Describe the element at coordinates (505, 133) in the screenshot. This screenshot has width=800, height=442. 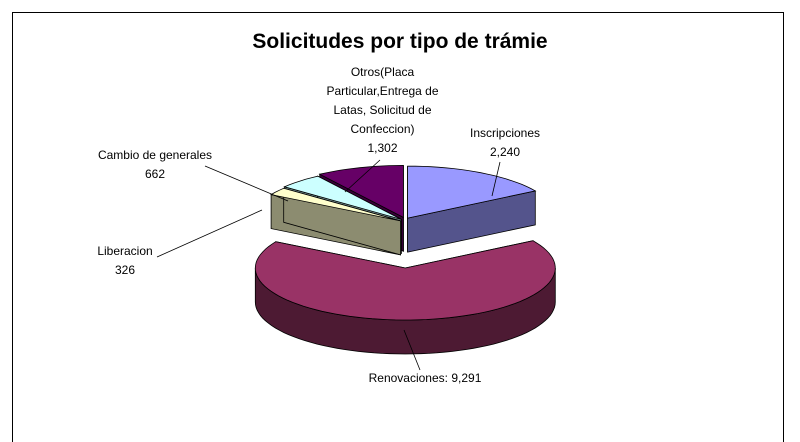
I see `category-label: Inscripciones` at that location.